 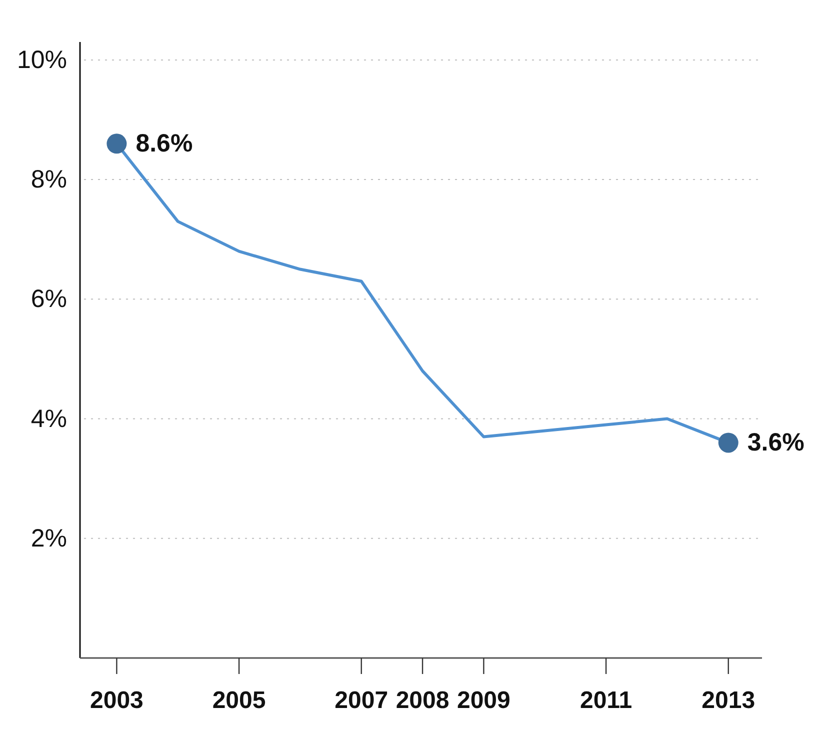 What do you see at coordinates (729, 700) in the screenshot?
I see `x-tick-label: 2013` at bounding box center [729, 700].